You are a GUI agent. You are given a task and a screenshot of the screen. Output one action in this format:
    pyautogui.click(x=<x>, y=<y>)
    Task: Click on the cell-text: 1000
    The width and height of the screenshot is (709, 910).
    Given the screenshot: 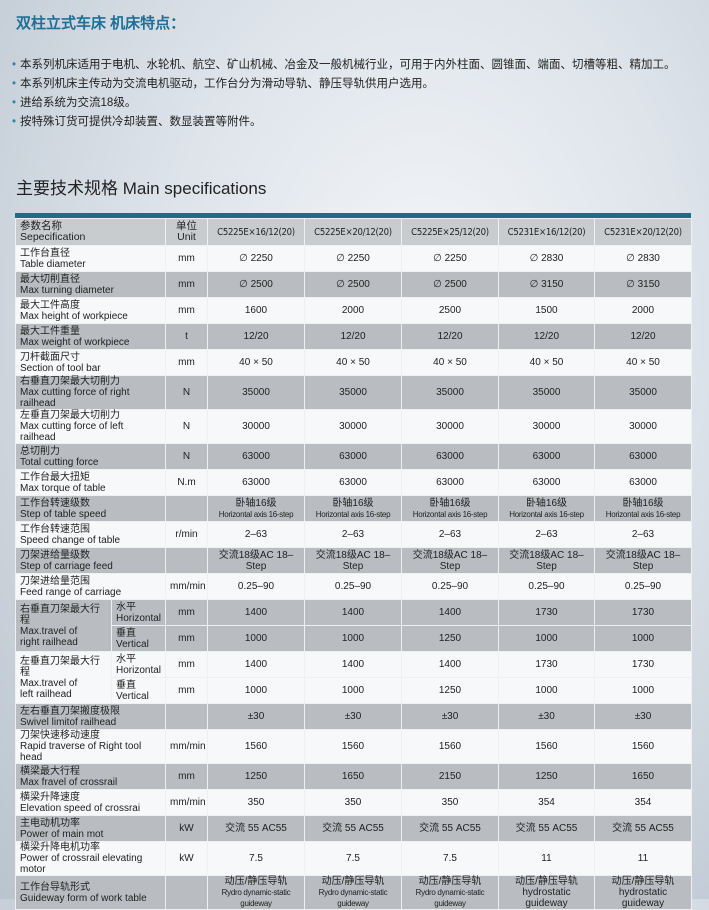 What is the action you would take?
    pyautogui.click(x=353, y=638)
    